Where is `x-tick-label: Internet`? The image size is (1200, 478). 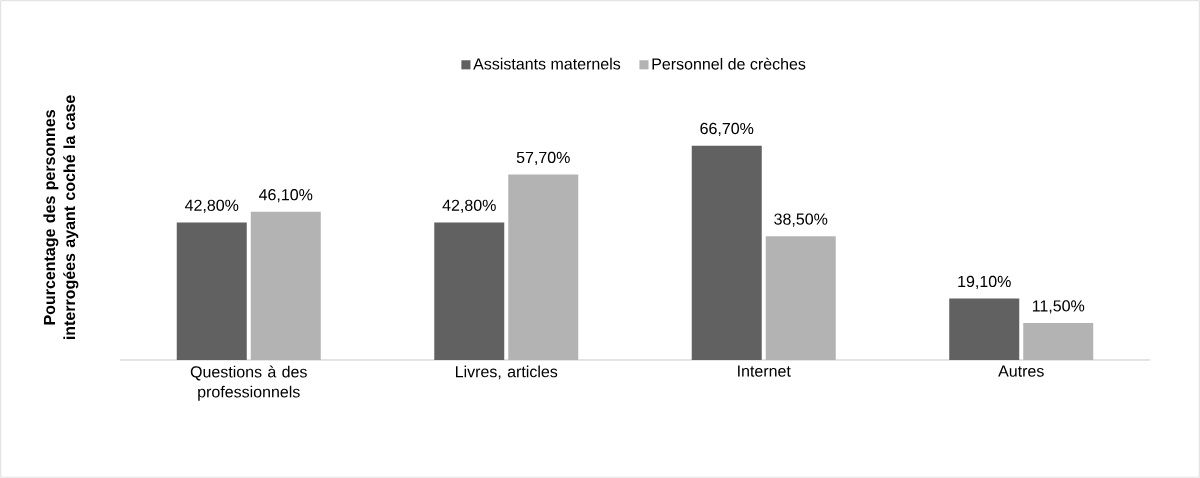 x-tick-label: Internet is located at coordinates (764, 371).